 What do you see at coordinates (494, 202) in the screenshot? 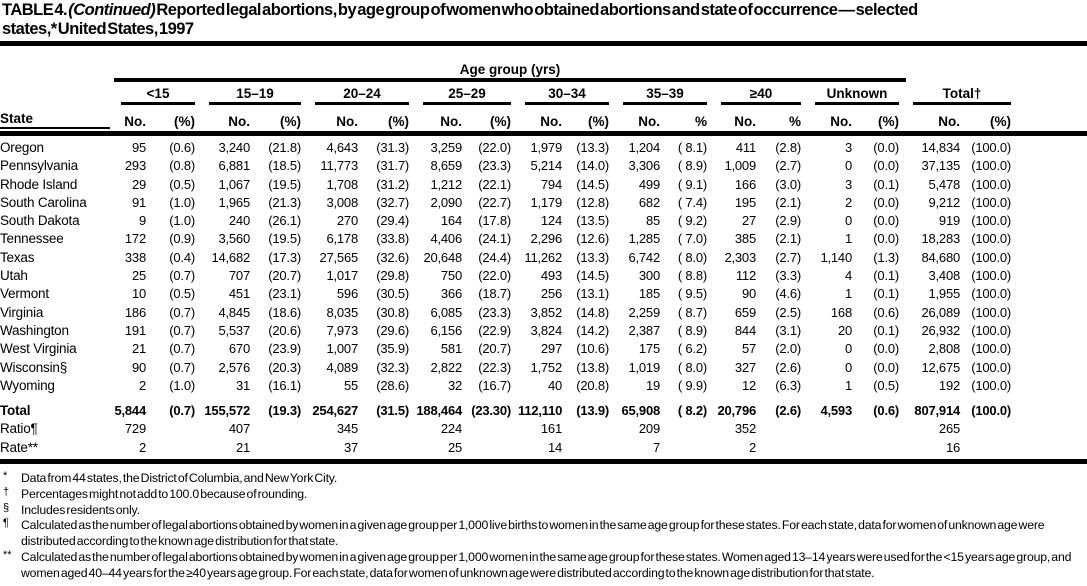
I see `percent-cell: (22.7)` at bounding box center [494, 202].